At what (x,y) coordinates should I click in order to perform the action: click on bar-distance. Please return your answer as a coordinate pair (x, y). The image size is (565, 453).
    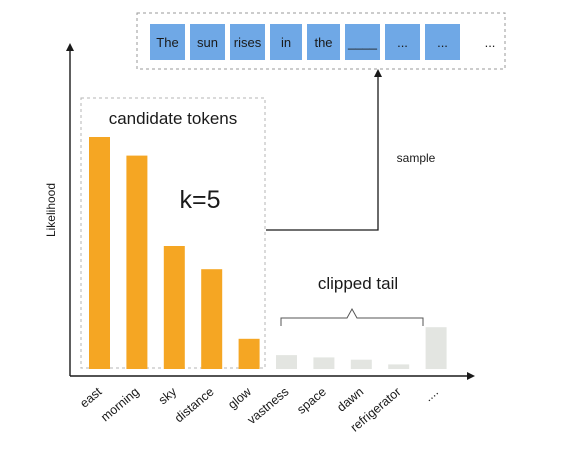
    Looking at the image, I should click on (212, 319).